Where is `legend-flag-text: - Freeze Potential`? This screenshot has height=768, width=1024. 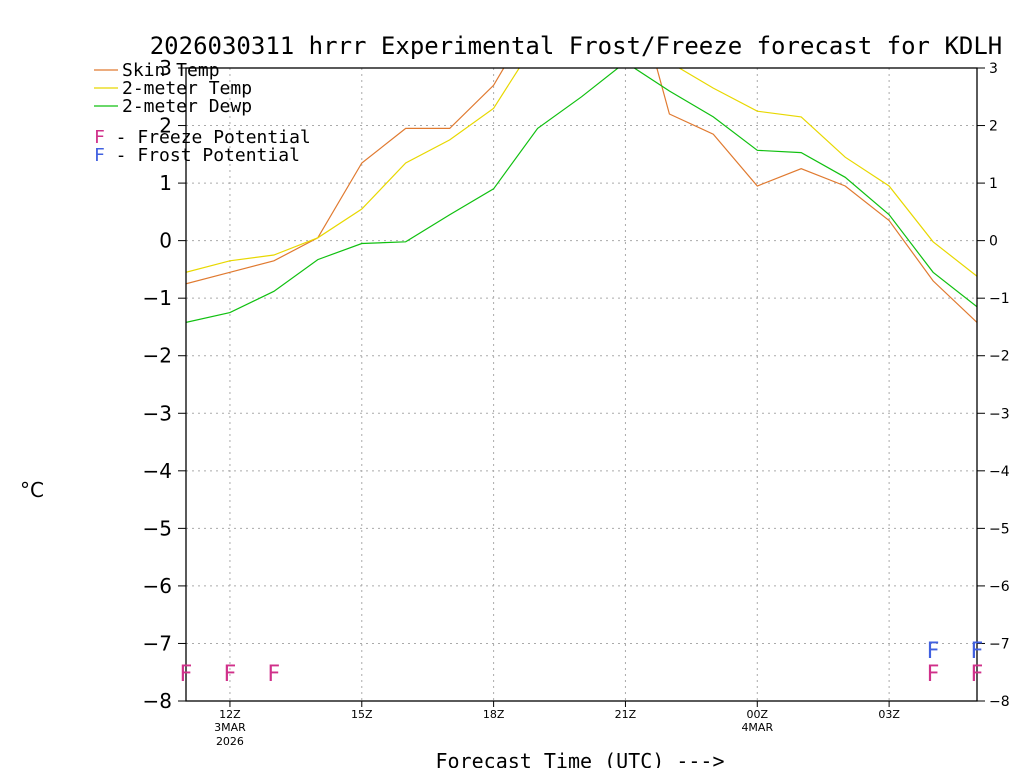
legend-flag-text: - Freeze Potential is located at coordinates (208, 137).